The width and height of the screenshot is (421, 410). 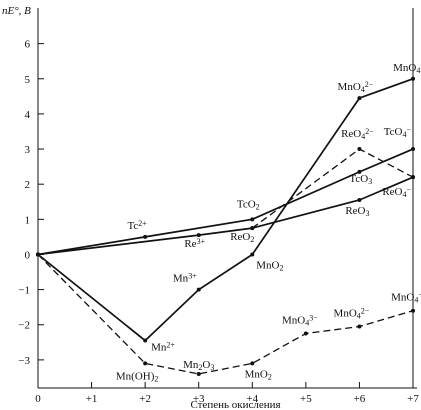 What do you see at coordinates (28, 185) in the screenshot?
I see `y-tick-label: 2` at bounding box center [28, 185].